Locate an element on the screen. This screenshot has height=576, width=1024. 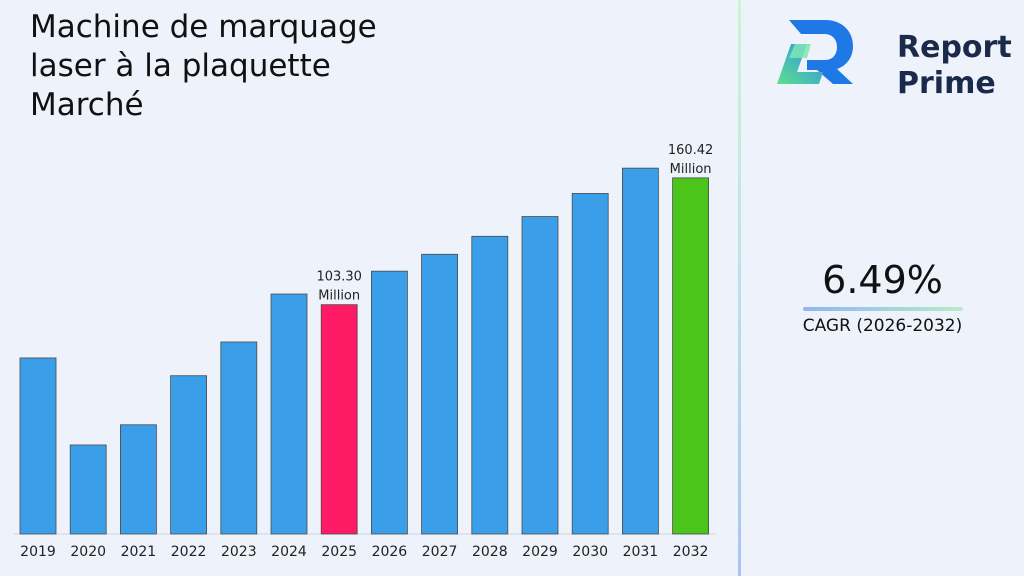
x-tick-label-2019: 2019 is located at coordinates (38, 552).